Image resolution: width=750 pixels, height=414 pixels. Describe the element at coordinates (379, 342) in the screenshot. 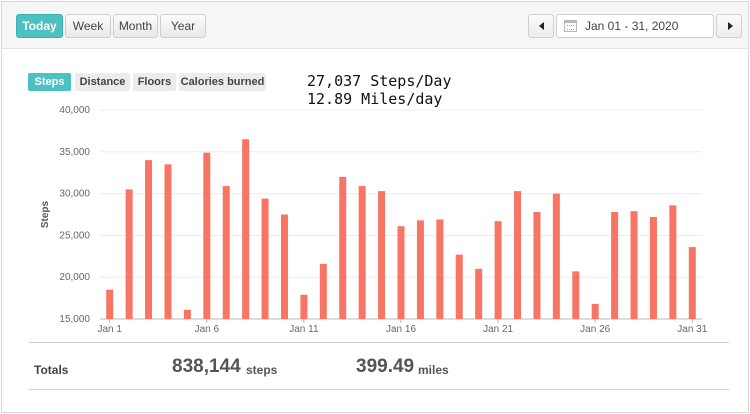

I see `totals-top-divider` at that location.